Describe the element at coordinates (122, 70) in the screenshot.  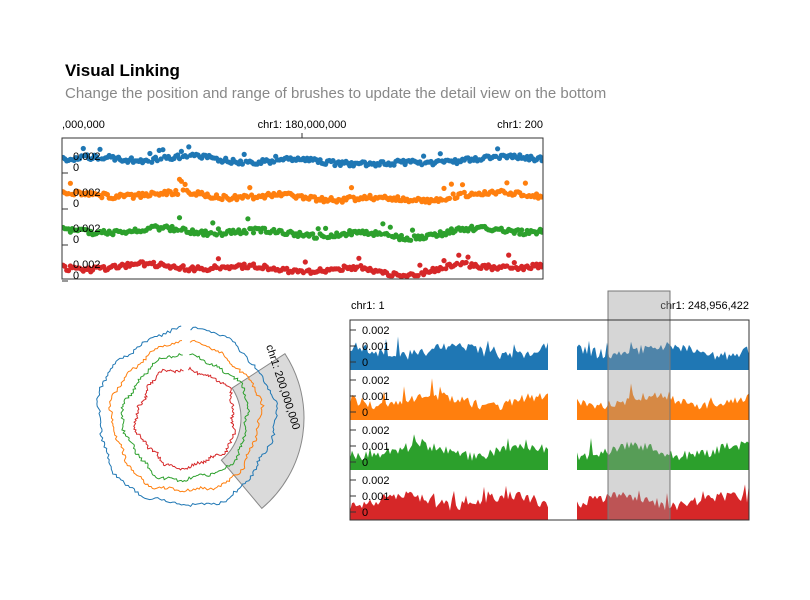
I see `page-title: Visual Linking` at that location.